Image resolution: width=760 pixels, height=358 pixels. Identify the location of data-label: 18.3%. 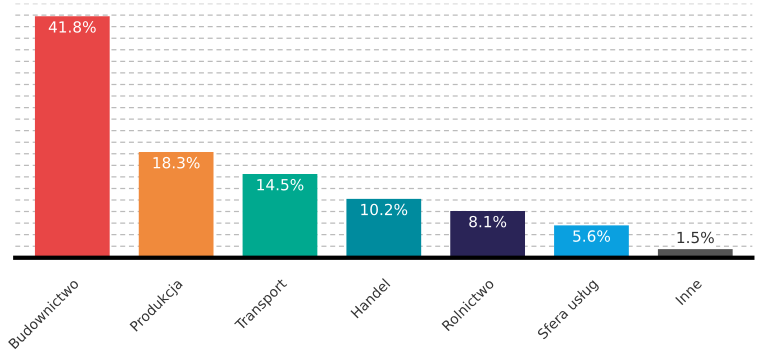
(177, 162).